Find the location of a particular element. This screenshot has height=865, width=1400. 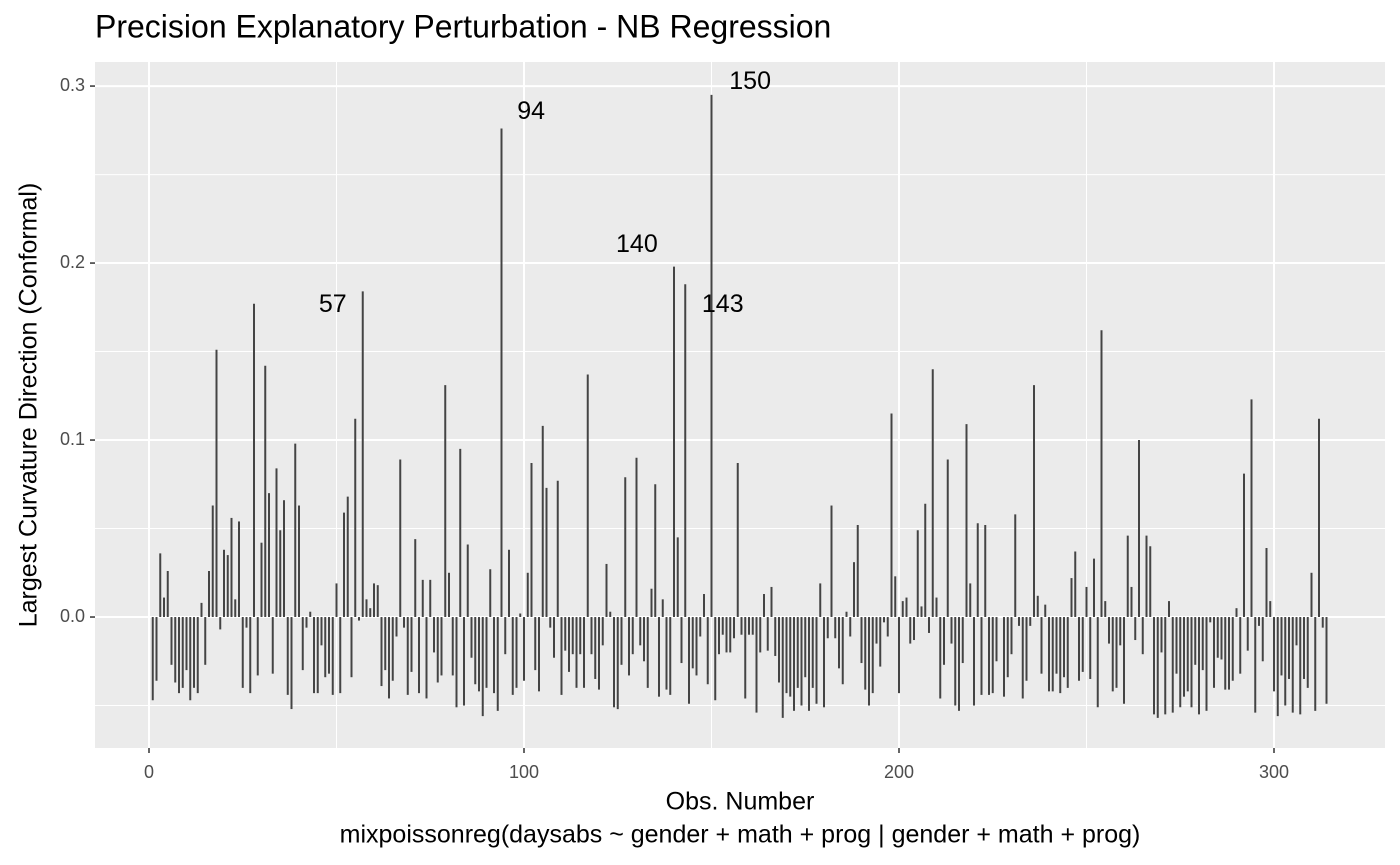

y-axis-title: Largest Curvature Direction (Conformal) is located at coordinates (29, 405).